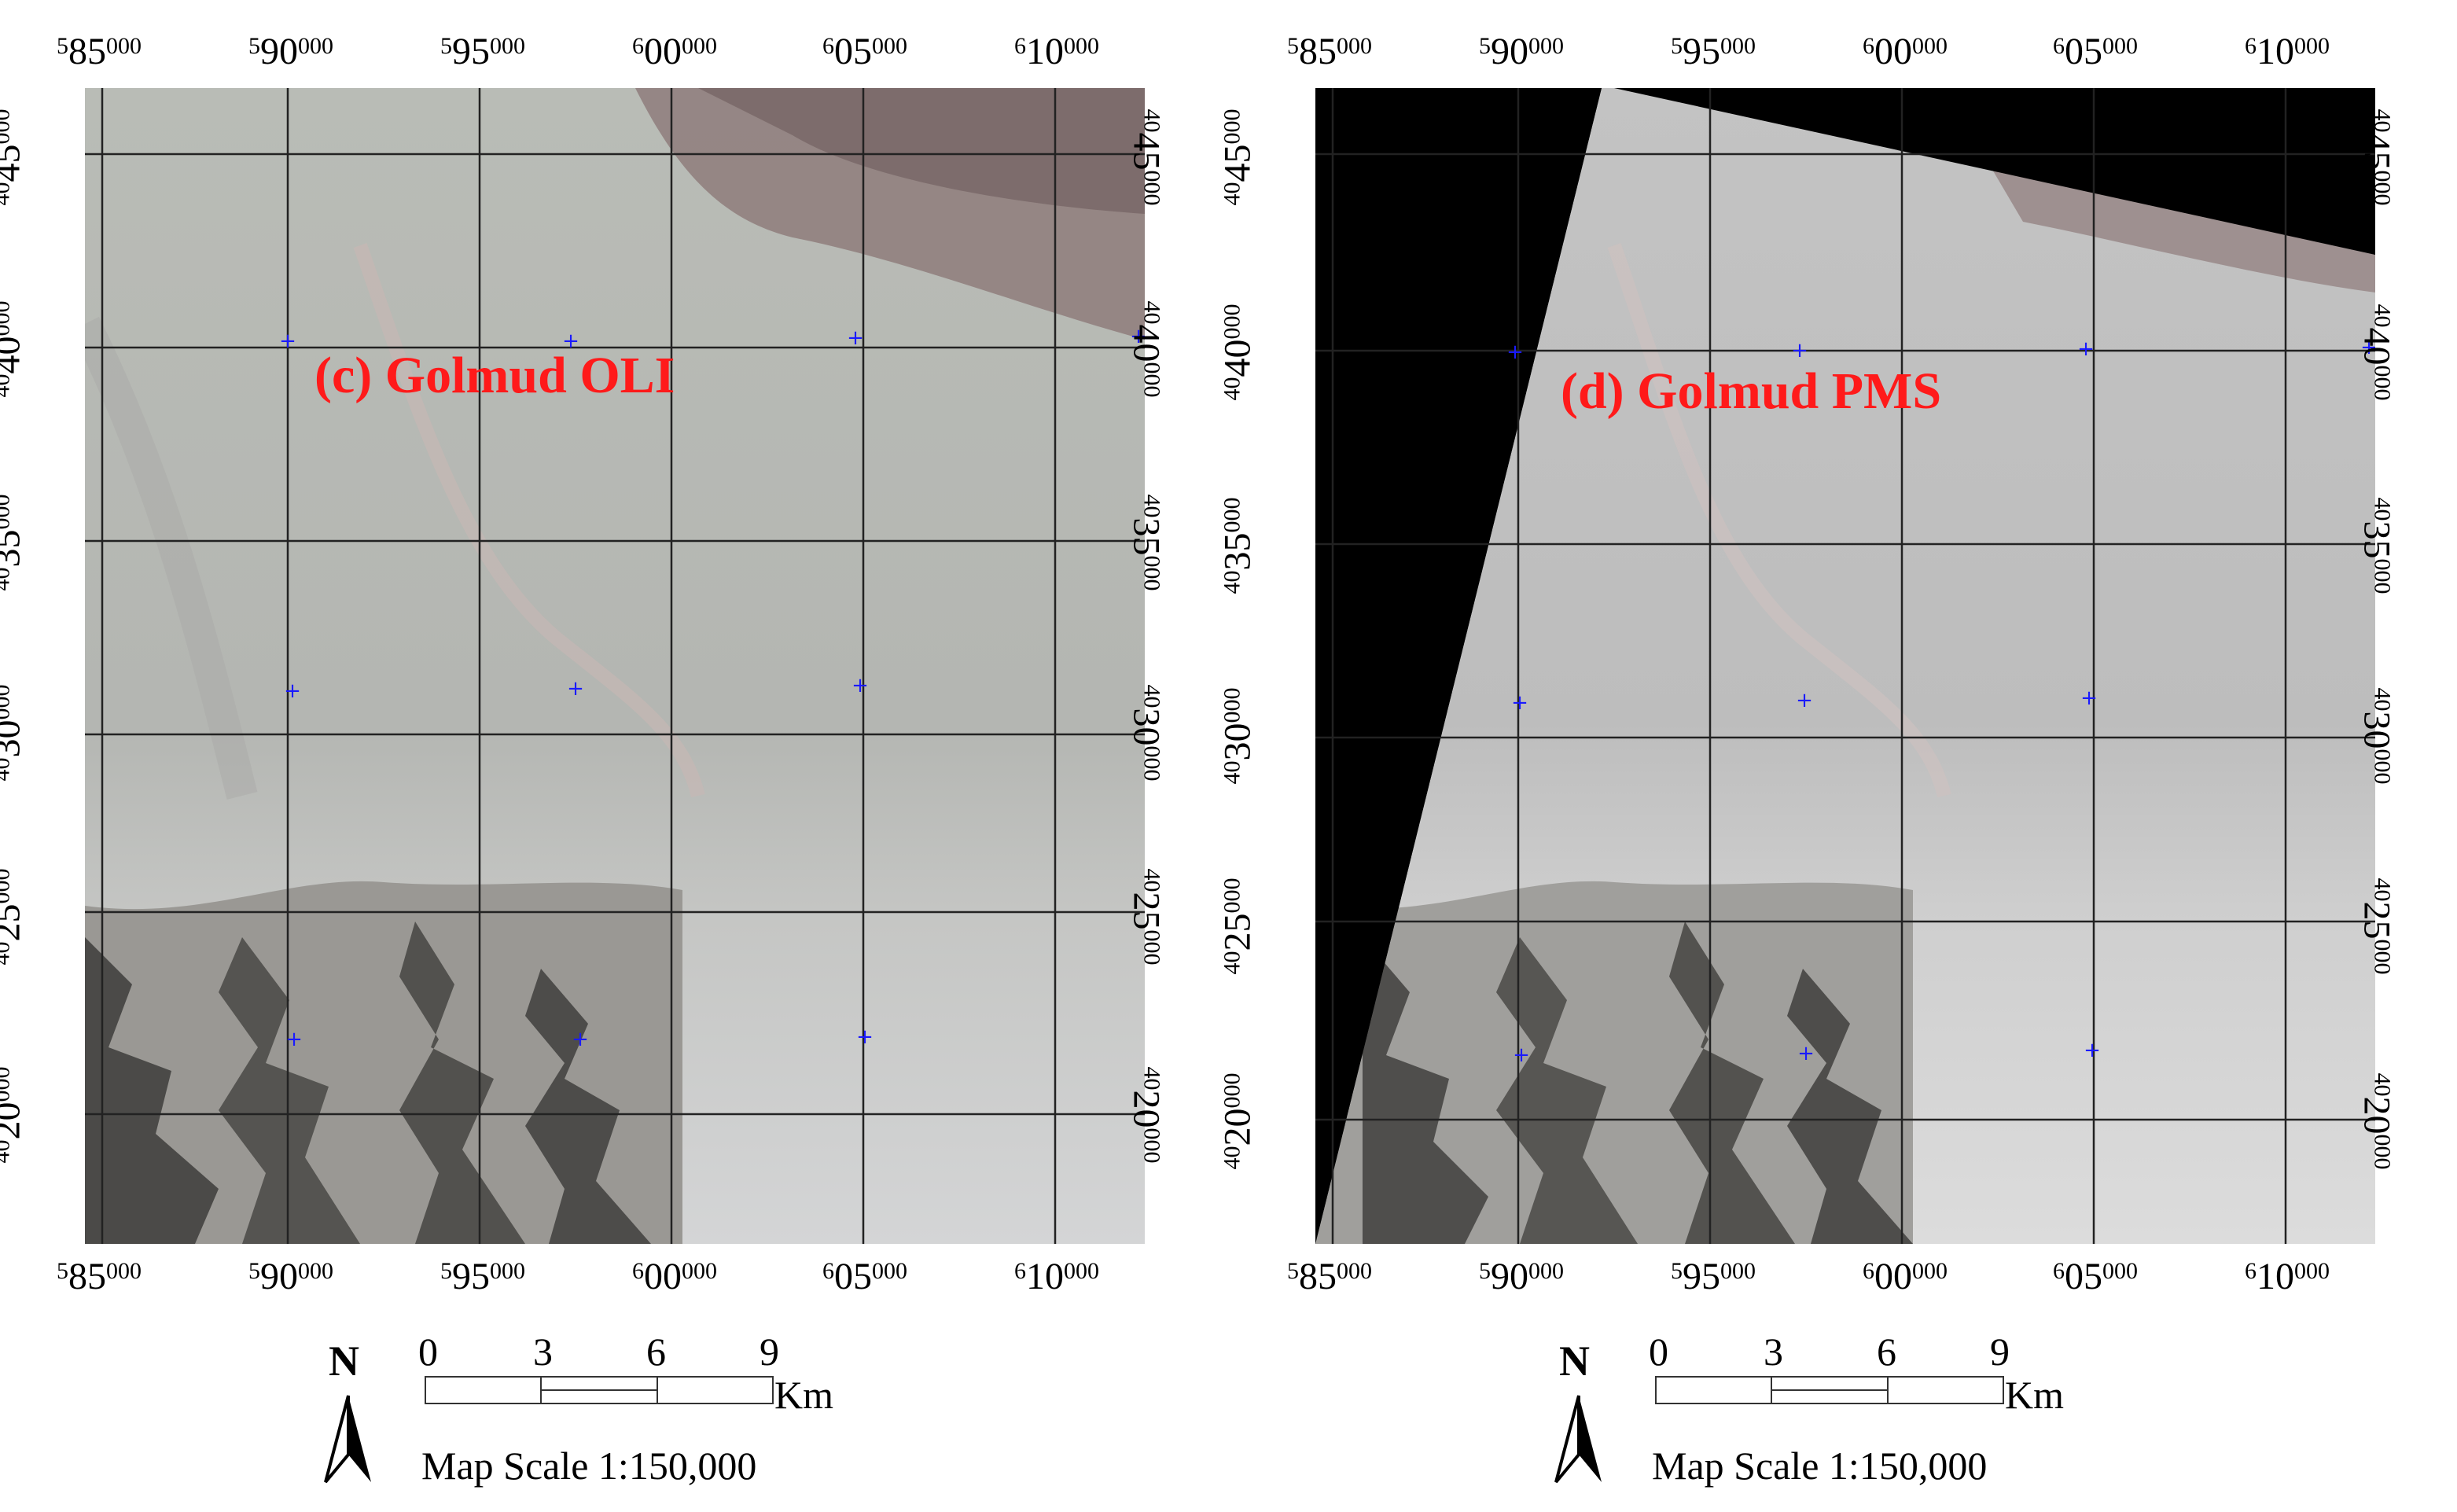 This screenshot has width=2457, height=1512. Describe the element at coordinates (495, 375) in the screenshot. I see `map-title: (c) Golmud OLI` at that location.